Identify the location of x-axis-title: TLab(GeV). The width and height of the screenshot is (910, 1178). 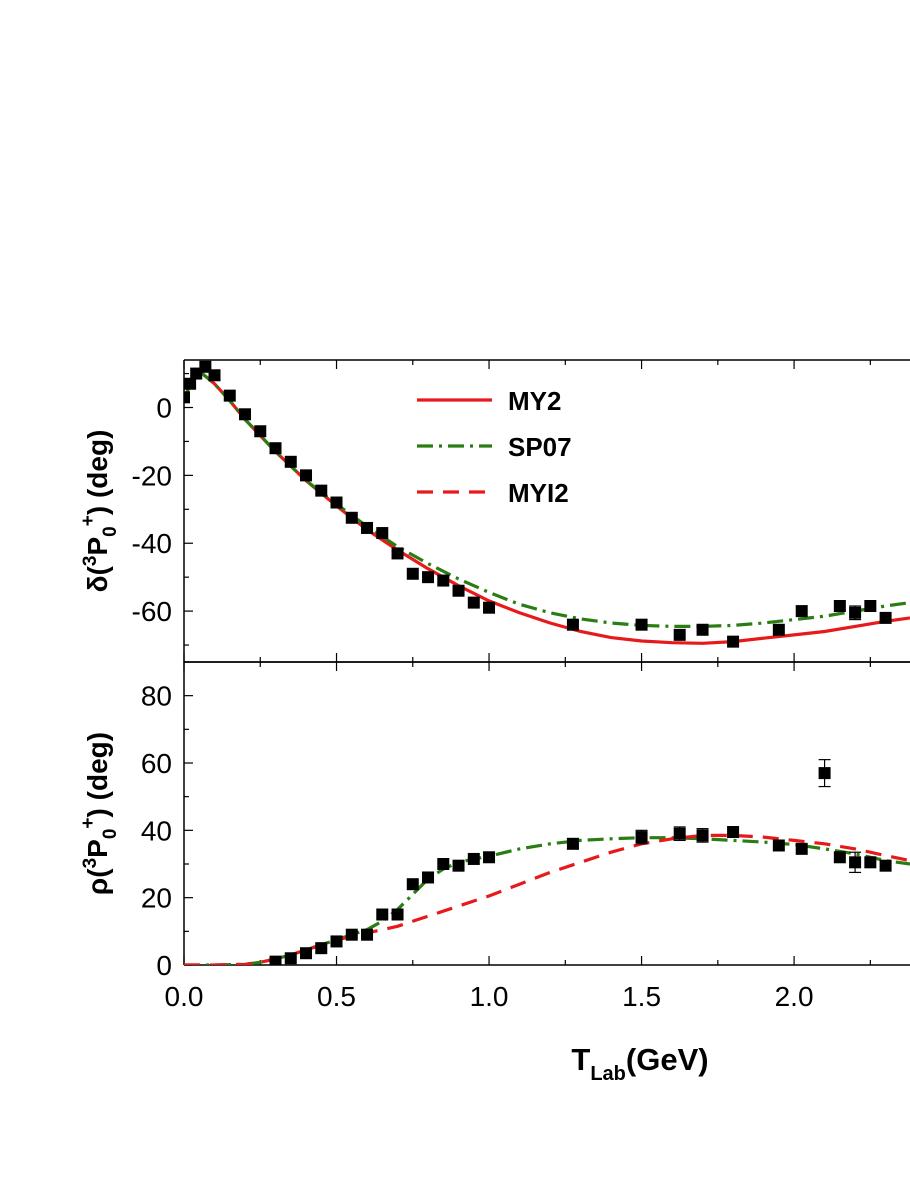
(639, 1063).